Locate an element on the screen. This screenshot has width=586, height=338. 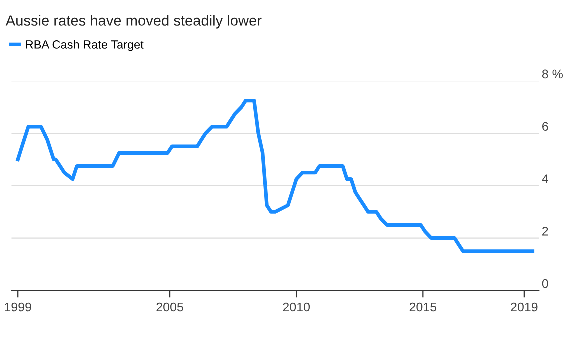
legend-label: RBA Cash Rate Target is located at coordinates (85, 46).